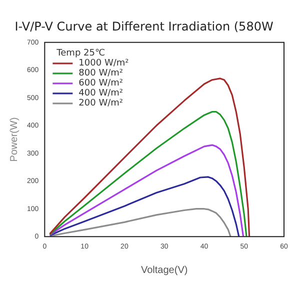 This screenshot has height=300, width=300. I want to click on legend-title: Temp 25℃, so click(81, 53).